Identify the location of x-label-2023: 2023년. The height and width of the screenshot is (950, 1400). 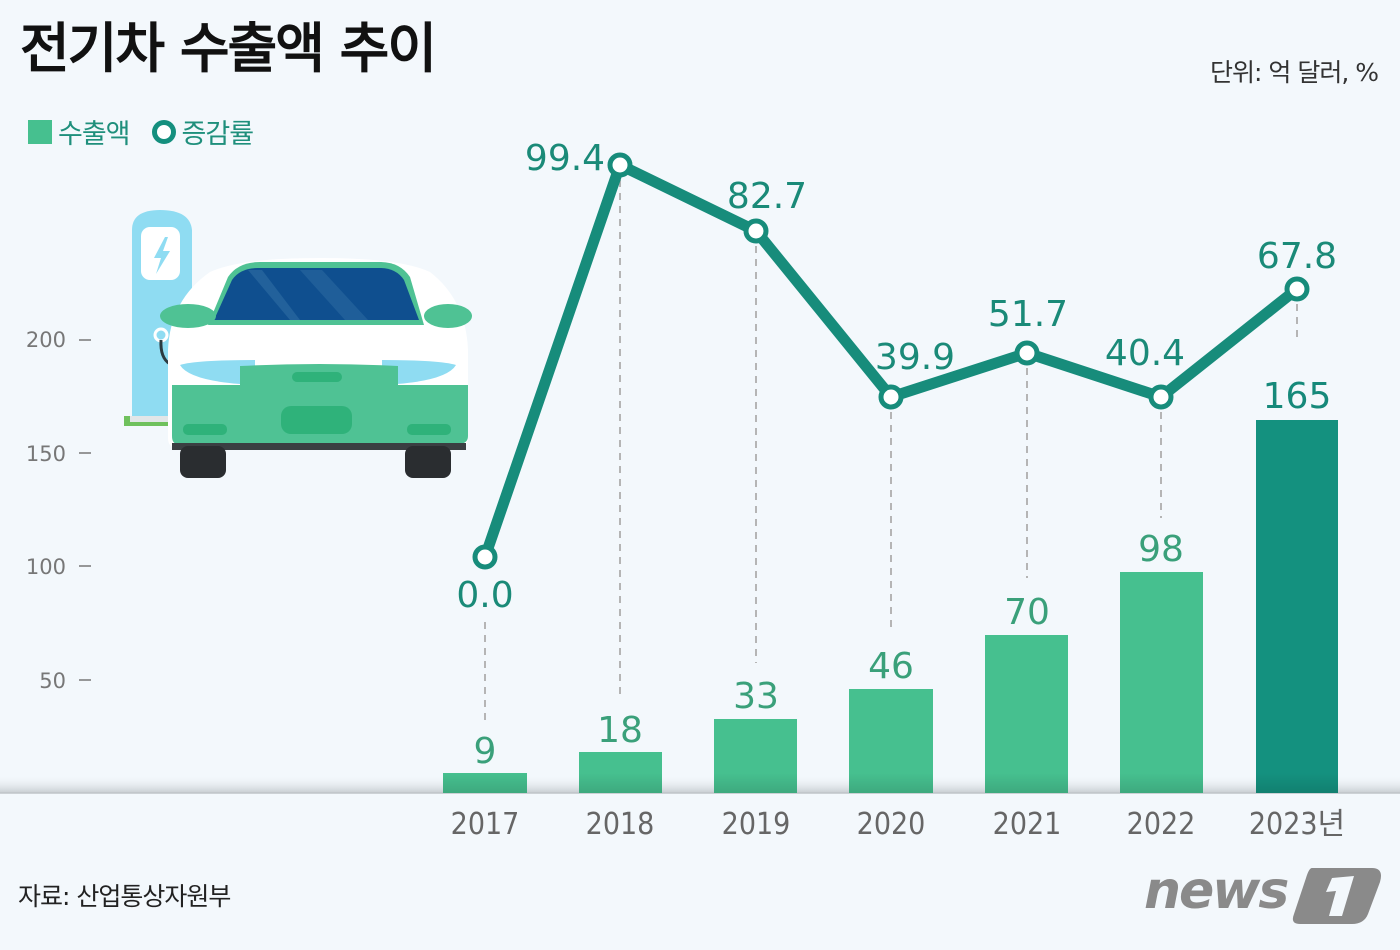
(1297, 824).